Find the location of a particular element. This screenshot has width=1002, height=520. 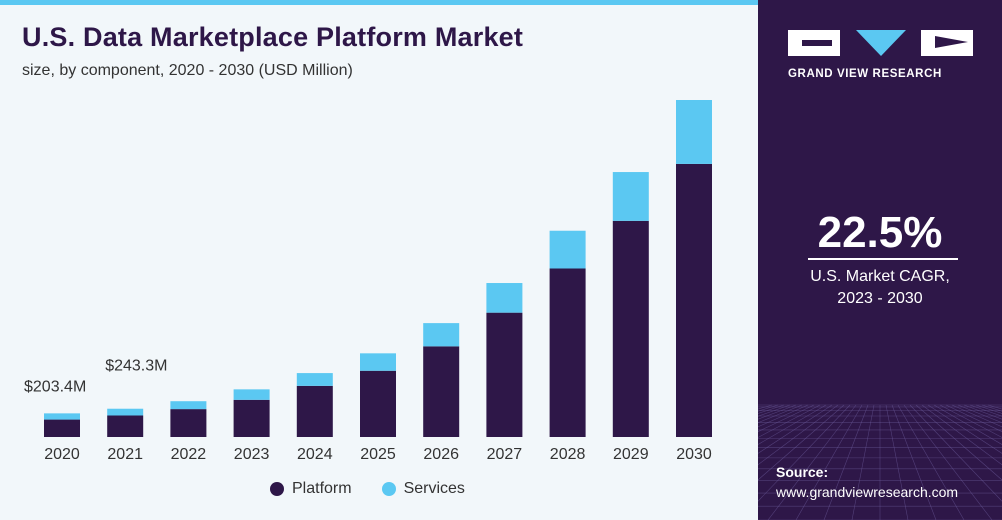

brand-name: GRAND VIEW RESEARCH is located at coordinates (865, 74).